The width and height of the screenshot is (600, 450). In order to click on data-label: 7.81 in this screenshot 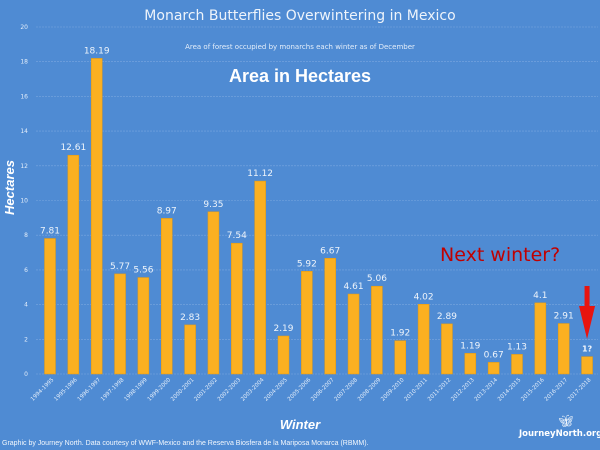, I will do `click(50, 231)`.